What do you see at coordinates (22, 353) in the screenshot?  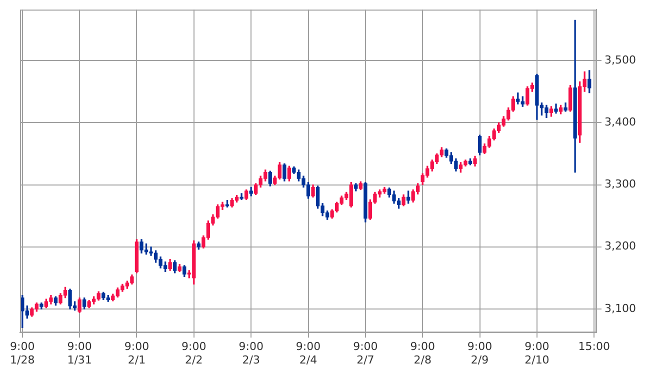 I see `x-tick-label: 9:00 1/28` at bounding box center [22, 353].